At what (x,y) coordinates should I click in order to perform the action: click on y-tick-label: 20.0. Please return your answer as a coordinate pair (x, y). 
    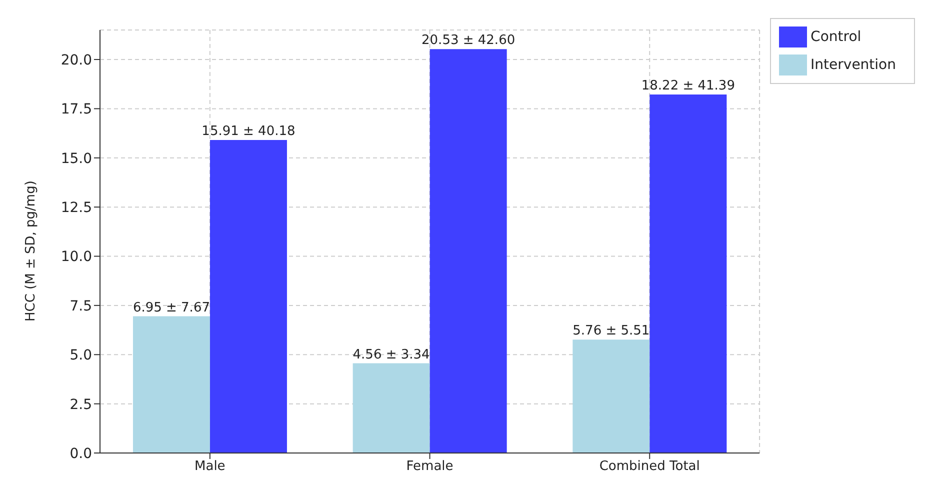
    Looking at the image, I should click on (76, 60).